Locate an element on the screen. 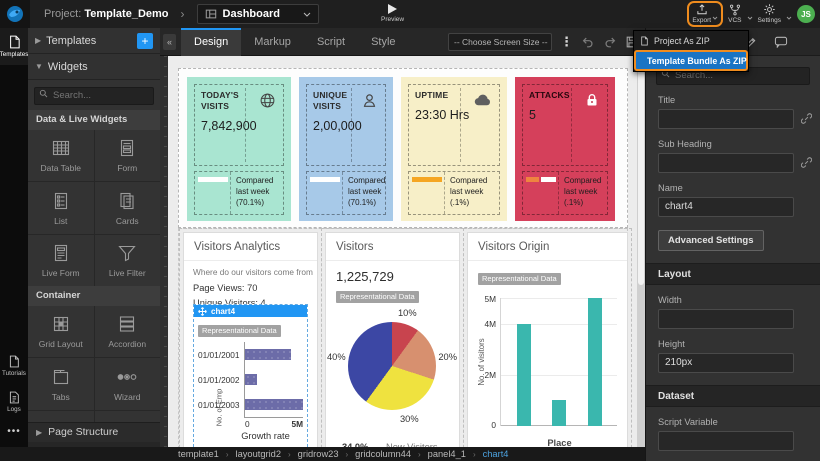 The image size is (820, 461). play-icon is located at coordinates (393, 9).